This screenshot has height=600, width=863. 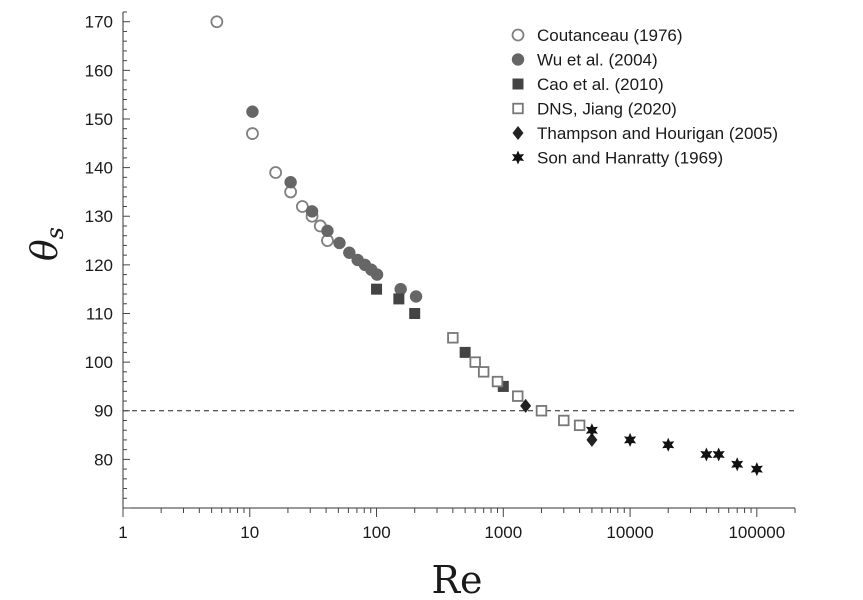 What do you see at coordinates (610, 35) in the screenshot?
I see `legend-label: Coutanceau (1976)` at bounding box center [610, 35].